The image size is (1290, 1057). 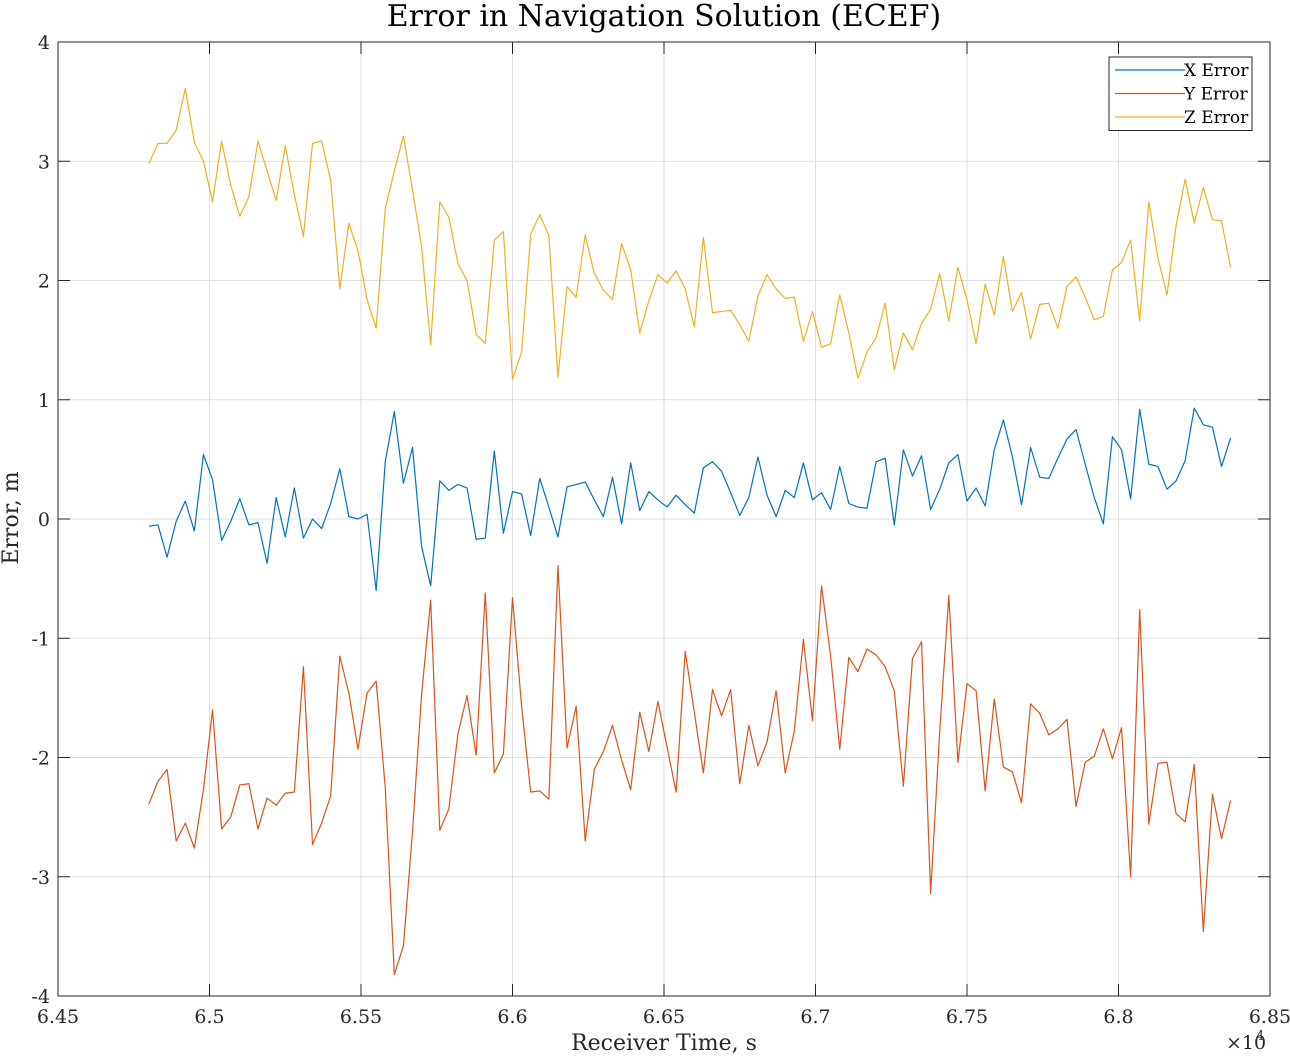 I want to click on legend-entry: Z Error, so click(x=1182, y=118).